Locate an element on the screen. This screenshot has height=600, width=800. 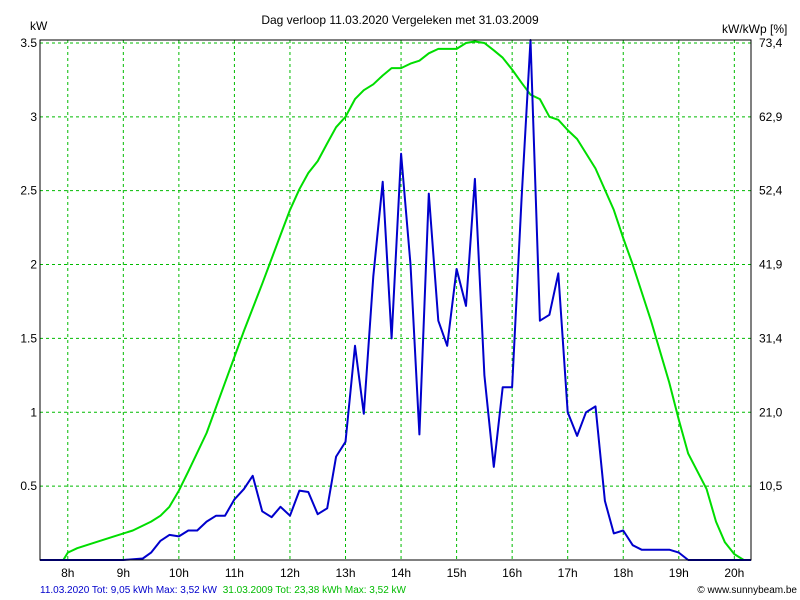
x-tick-label: 16h is located at coordinates (512, 573).